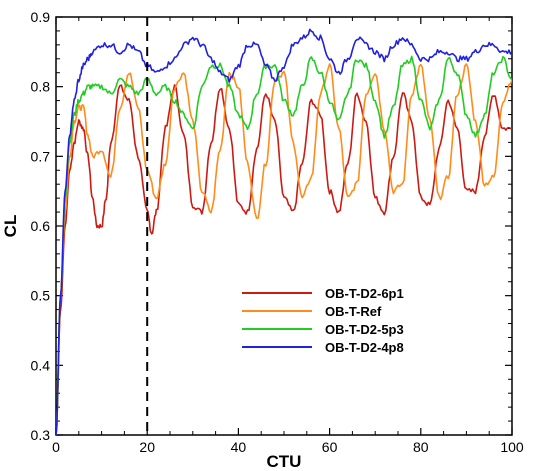  Describe the element at coordinates (421, 447) in the screenshot. I see `x-tick-label: 80` at that location.